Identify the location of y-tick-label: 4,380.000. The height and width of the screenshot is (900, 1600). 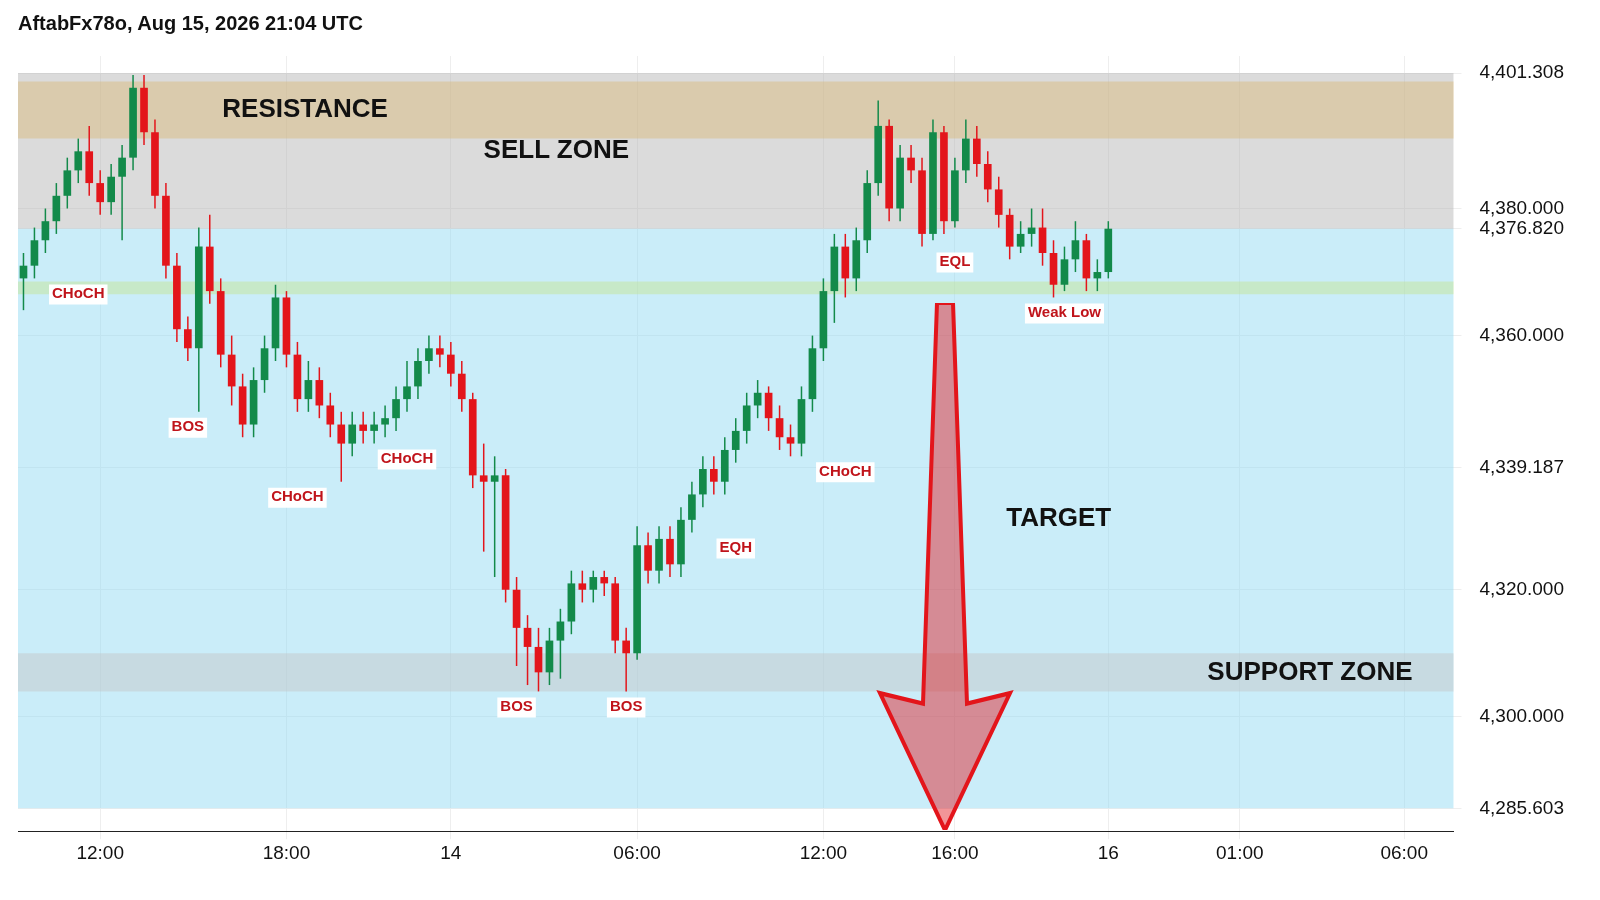
(1522, 207).